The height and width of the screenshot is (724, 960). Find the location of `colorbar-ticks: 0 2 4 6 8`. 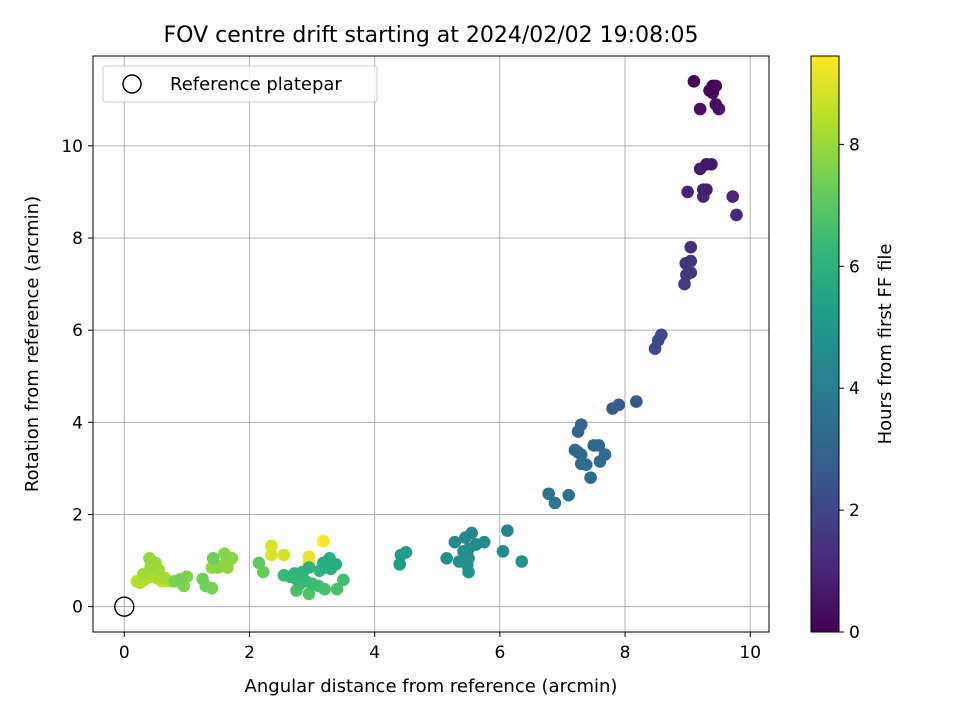

colorbar-ticks: 0 2 4 6 8 is located at coordinates (849, 389).